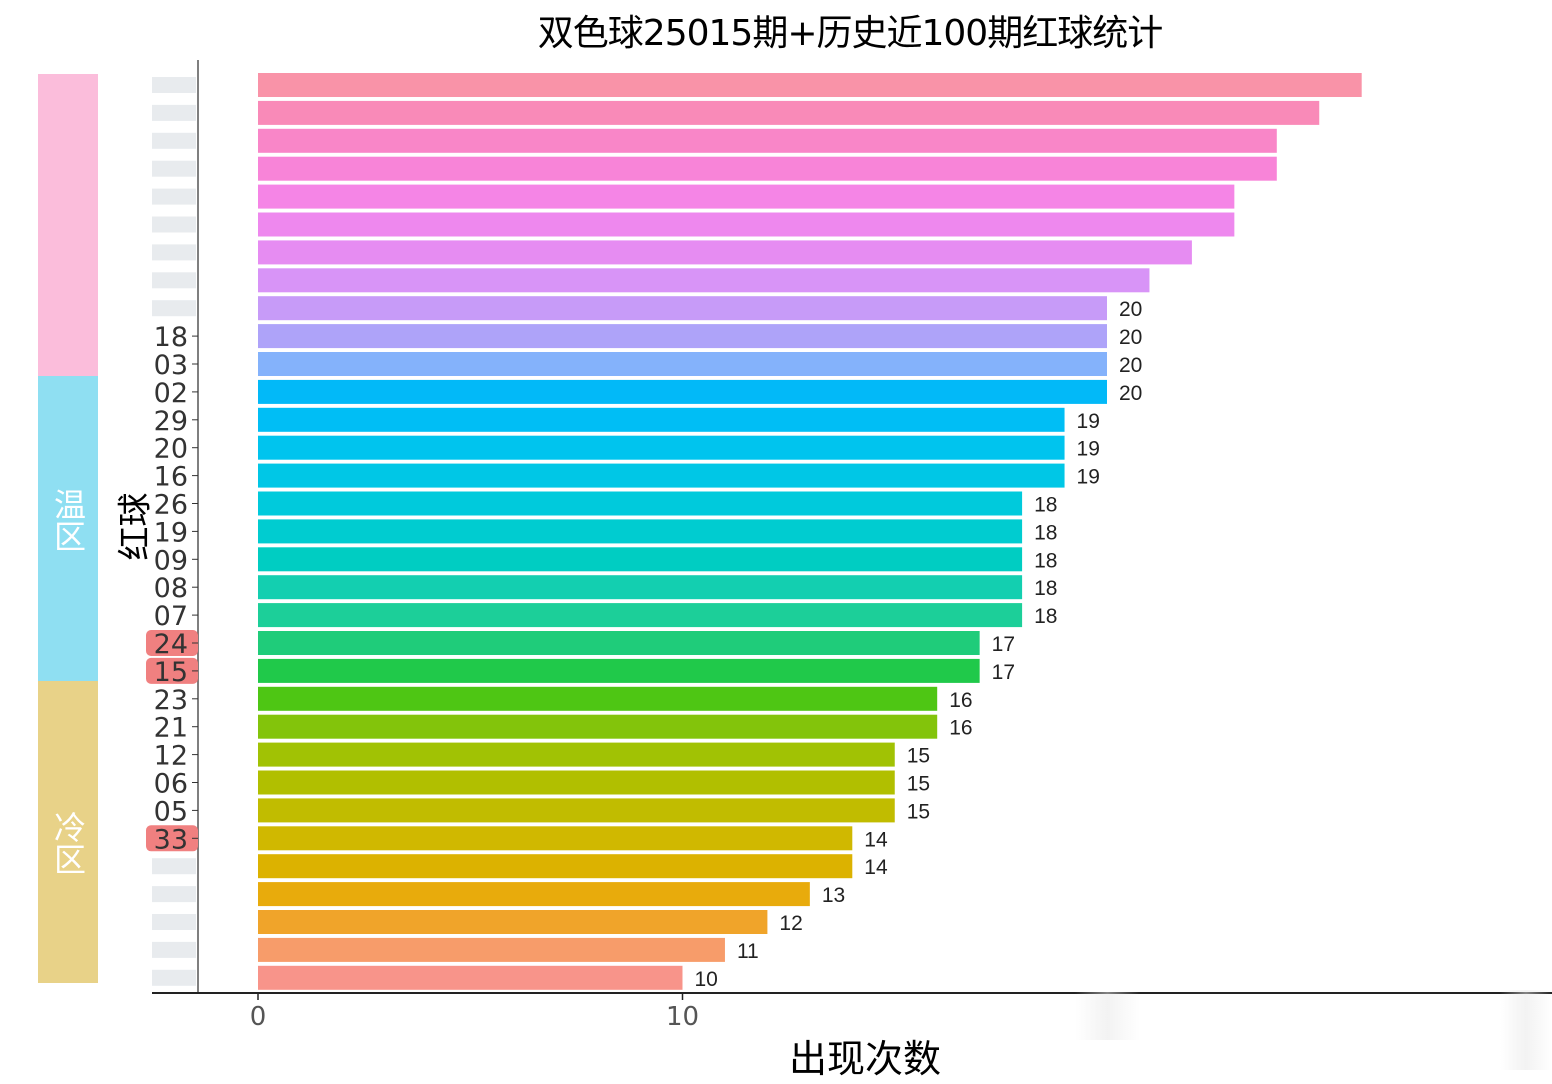  Describe the element at coordinates (171, 477) in the screenshot. I see `y-tick-label: 16` at that location.